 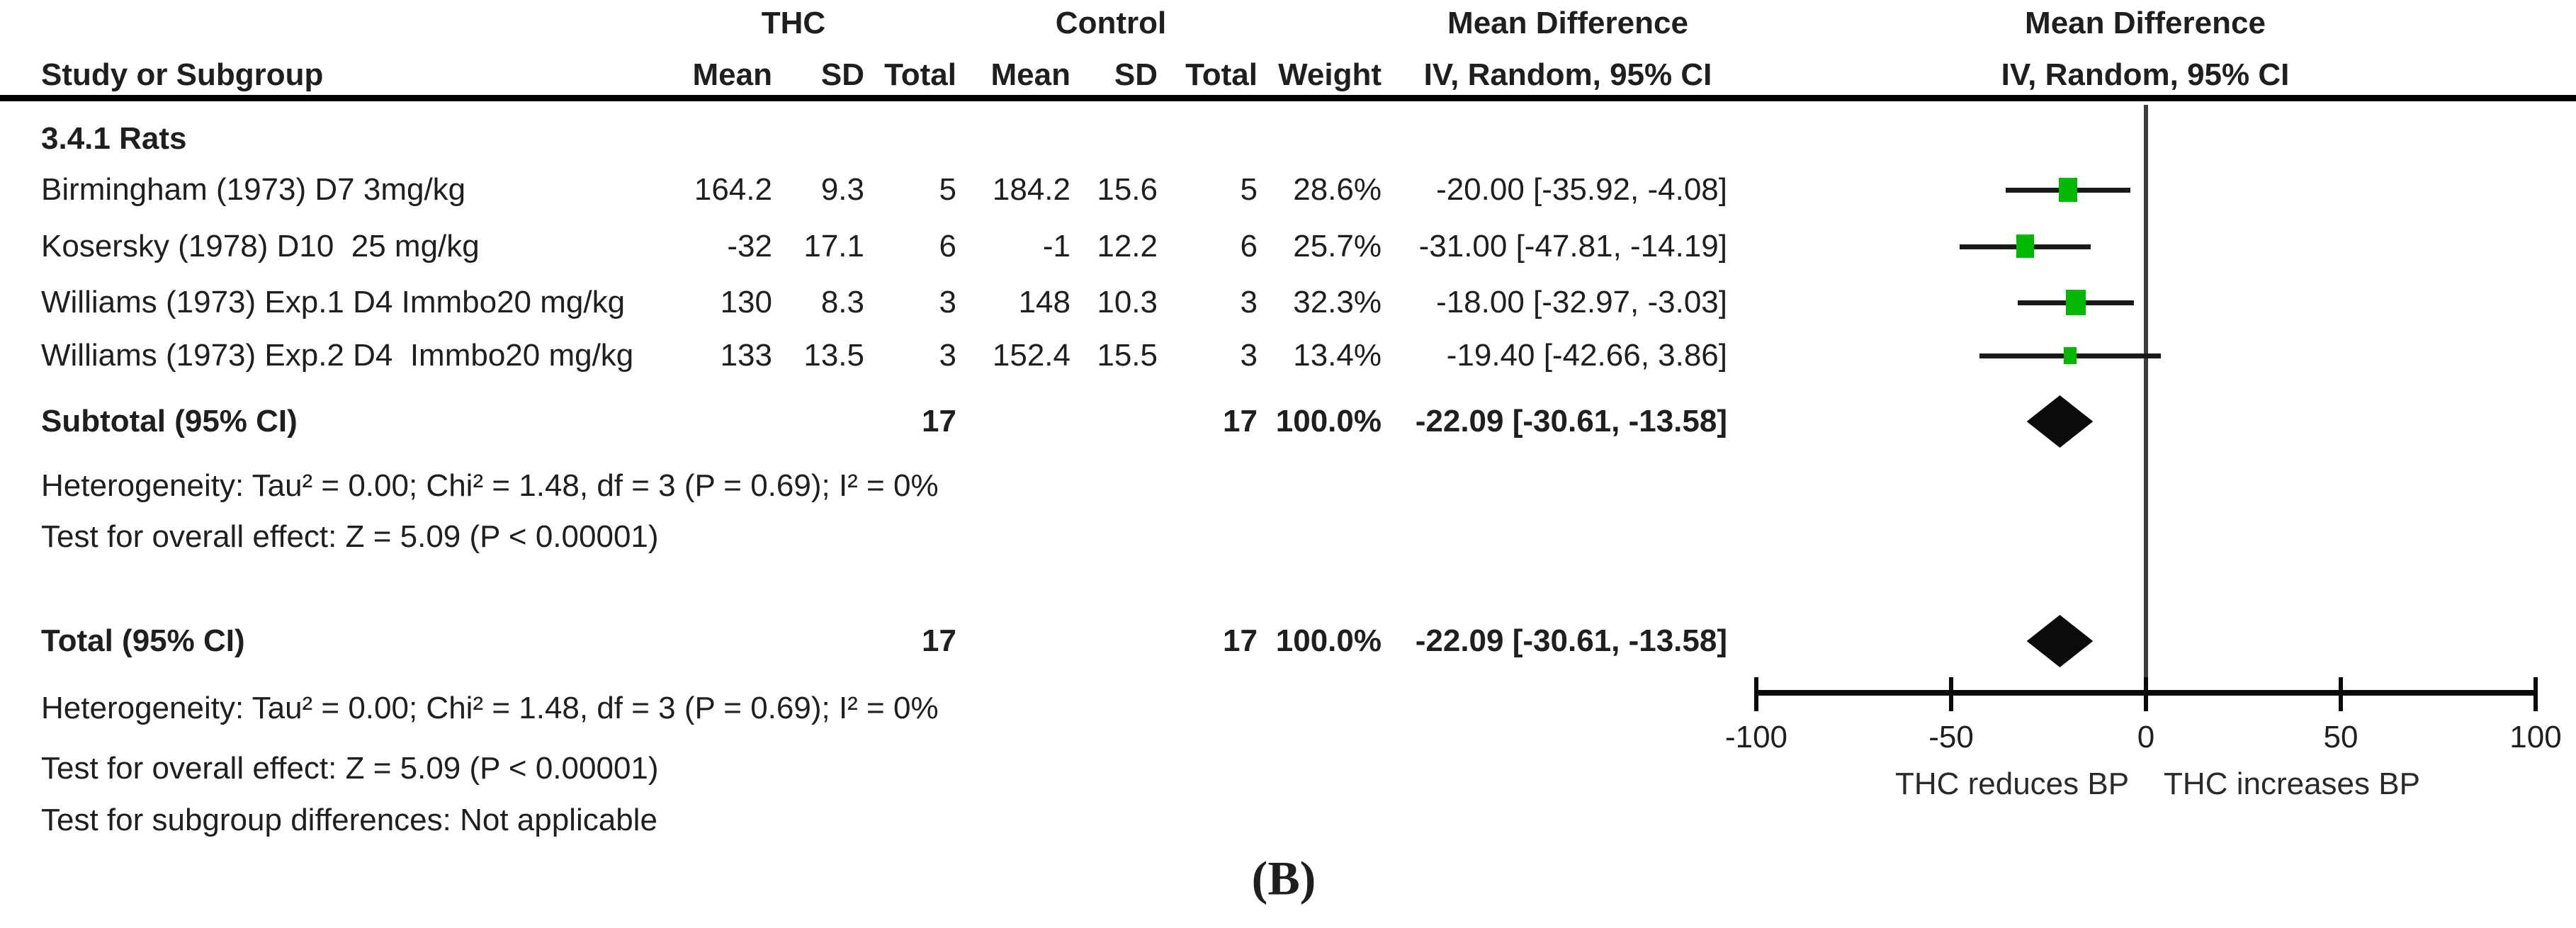 I want to click on header-rule, so click(x=1288, y=98).